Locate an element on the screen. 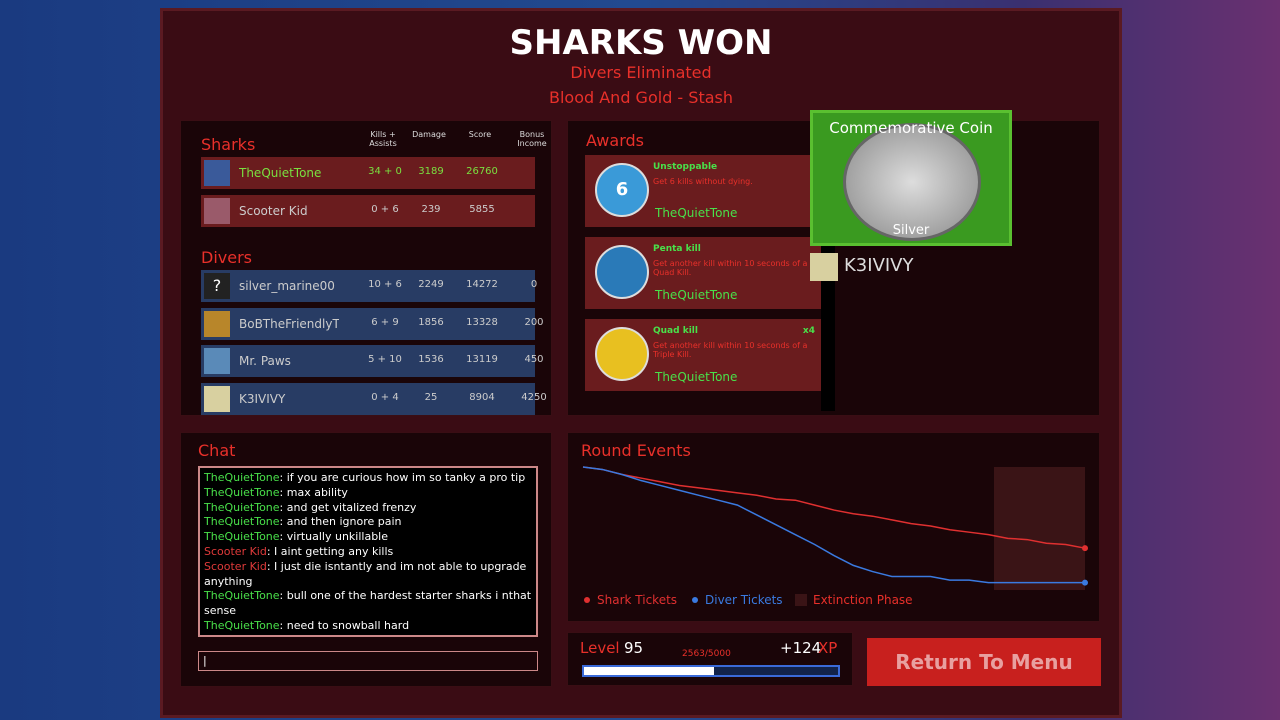 This screenshot has height=720, width=1280. chat-text: : max ability is located at coordinates (313, 492).